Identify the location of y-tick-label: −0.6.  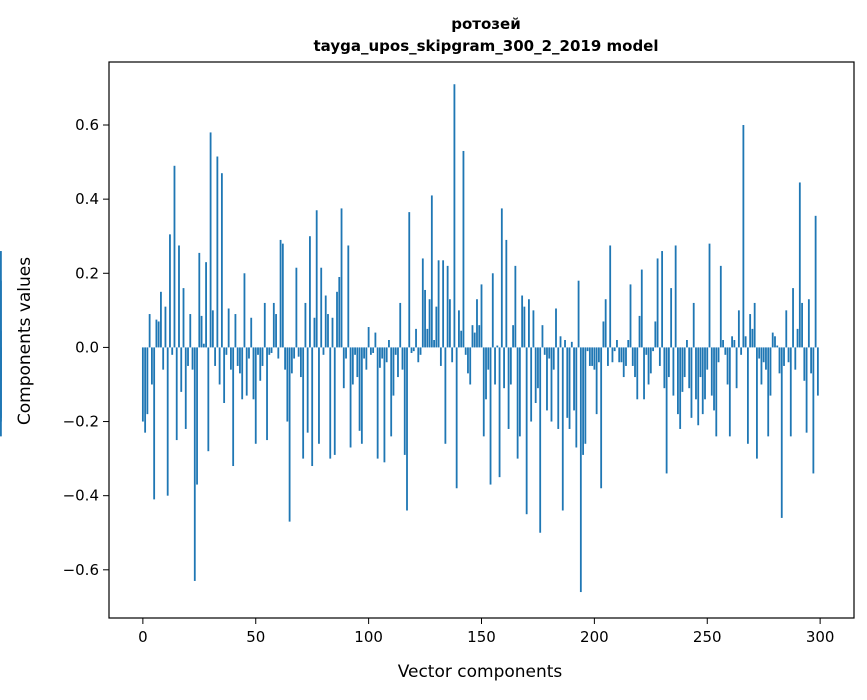
(81, 570).